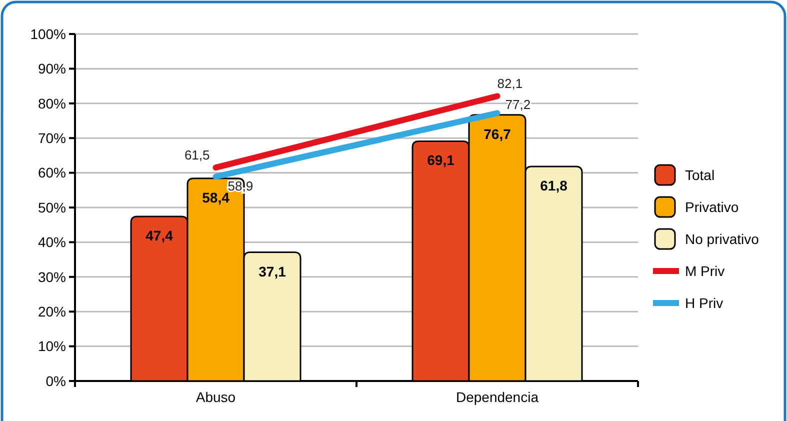 The image size is (787, 421). What do you see at coordinates (554, 186) in the screenshot?
I see `data-label: 61,8` at bounding box center [554, 186].